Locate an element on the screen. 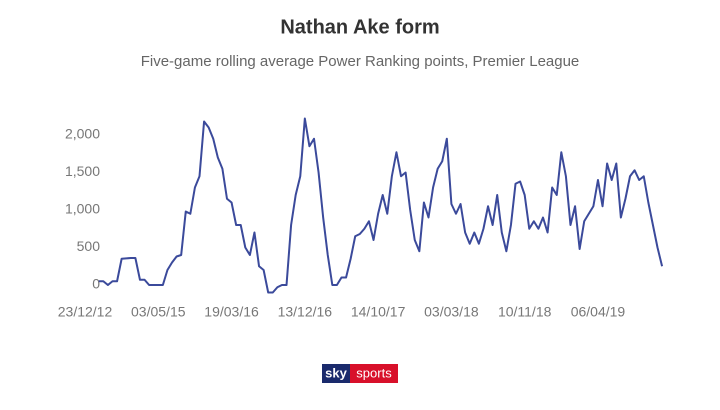 Image resolution: width=720 pixels, height=410 pixels. chart-title: Nathan Ake form is located at coordinates (359, 27).